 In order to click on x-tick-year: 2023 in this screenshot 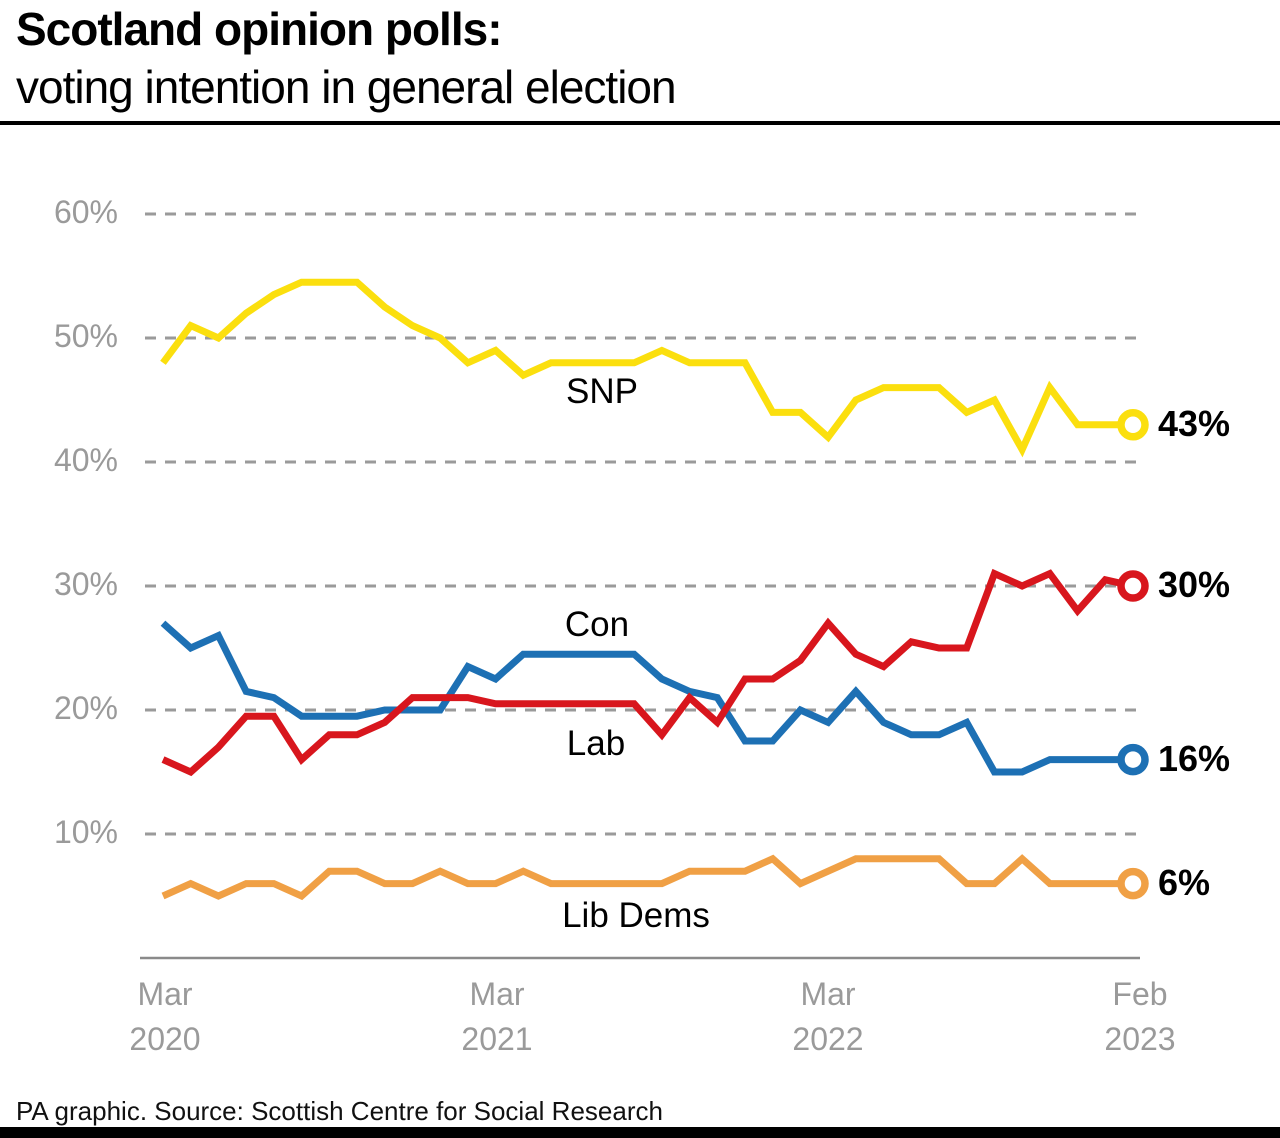, I will do `click(1140, 1039)`.